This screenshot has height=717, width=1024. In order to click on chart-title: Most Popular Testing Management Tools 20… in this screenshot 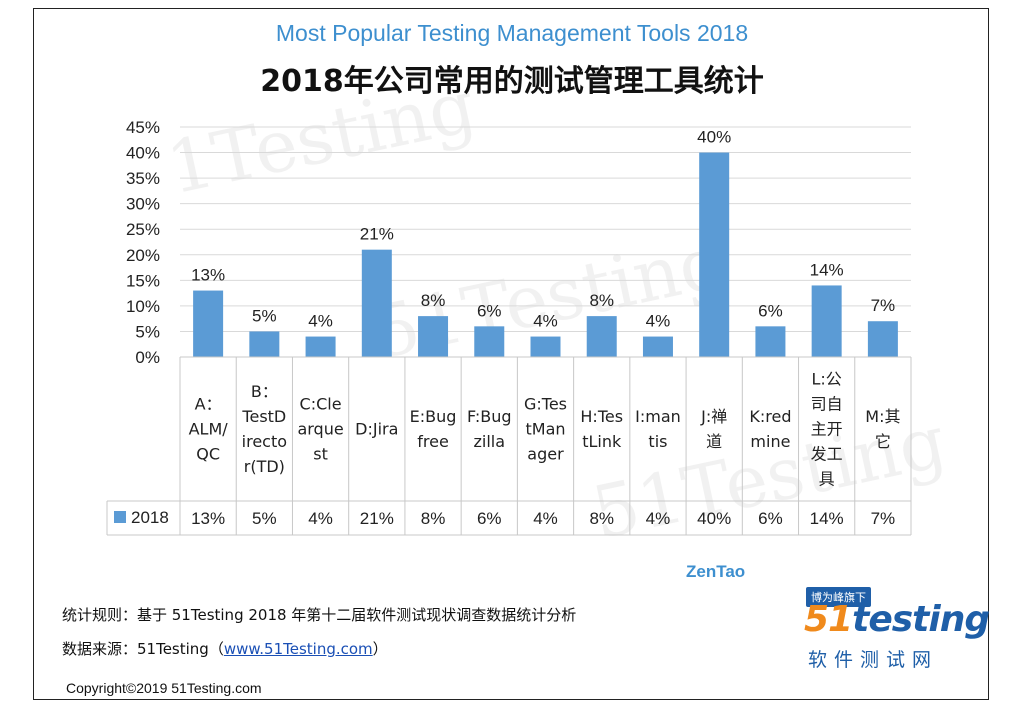, I will do `click(512, 33)`.